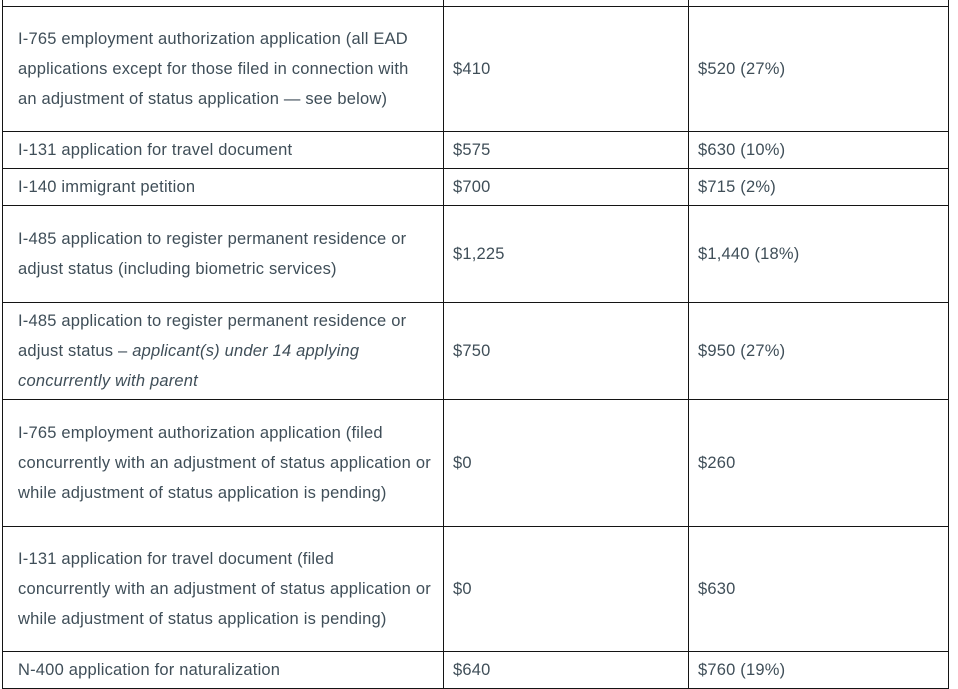  I want to click on application-description: N-400 application for naturalization, so click(149, 670).